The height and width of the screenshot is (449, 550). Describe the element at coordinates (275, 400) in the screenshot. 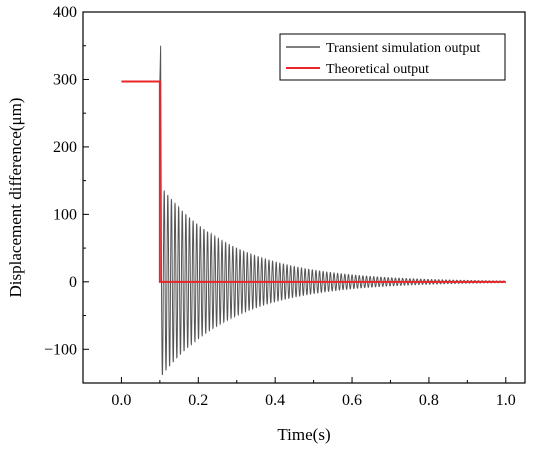

I see `x-tick-label: 0.4` at that location.